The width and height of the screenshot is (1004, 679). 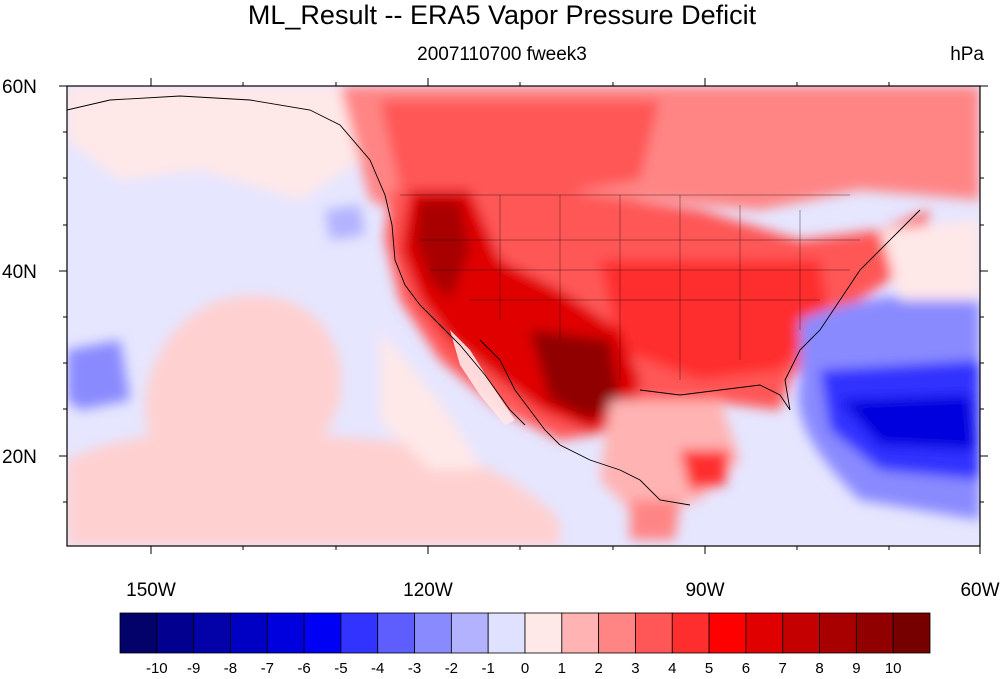 I want to click on chart-title: ML_Result -- ERA5 Vapor Pressure Deficit, so click(x=502, y=15).